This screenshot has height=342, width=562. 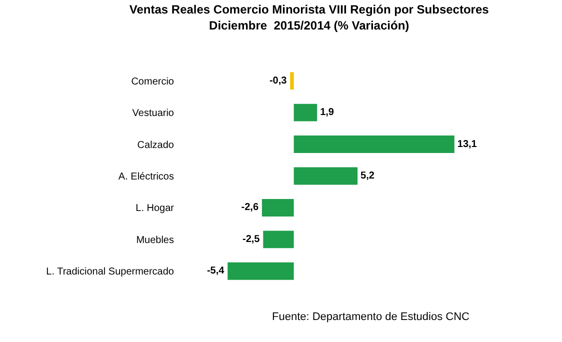 What do you see at coordinates (309, 25) in the screenshot?
I see `chart-subtitle: Diciembre 2015/2014 (% Variación)` at bounding box center [309, 25].